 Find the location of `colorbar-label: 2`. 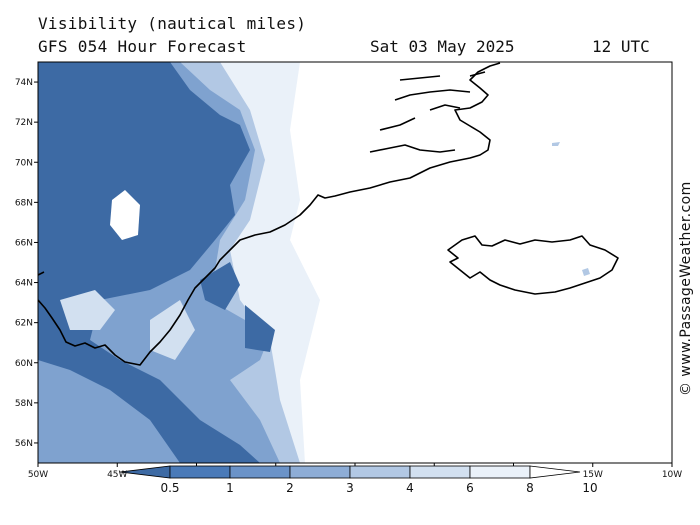

colorbar-label: 2 is located at coordinates (290, 488).